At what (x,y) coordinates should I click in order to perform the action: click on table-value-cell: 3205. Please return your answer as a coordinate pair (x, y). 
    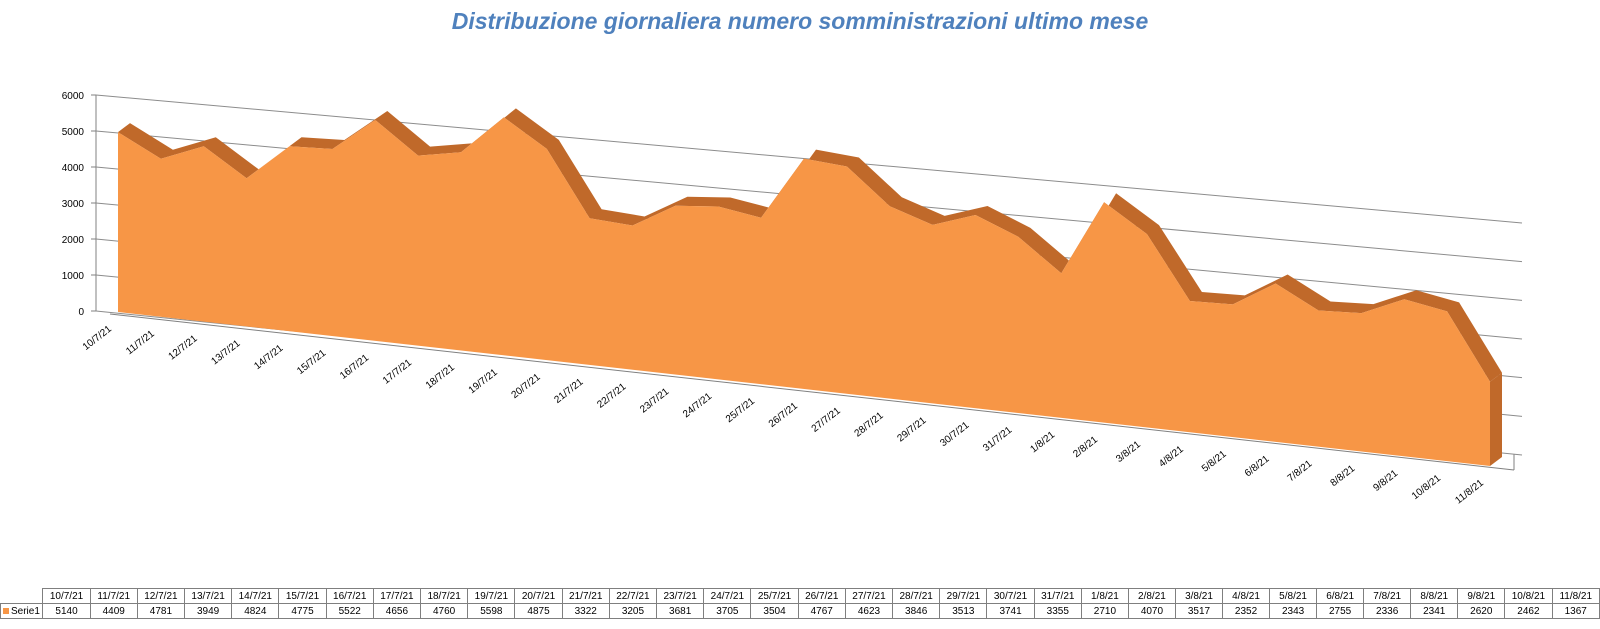
    Looking at the image, I should click on (633, 611).